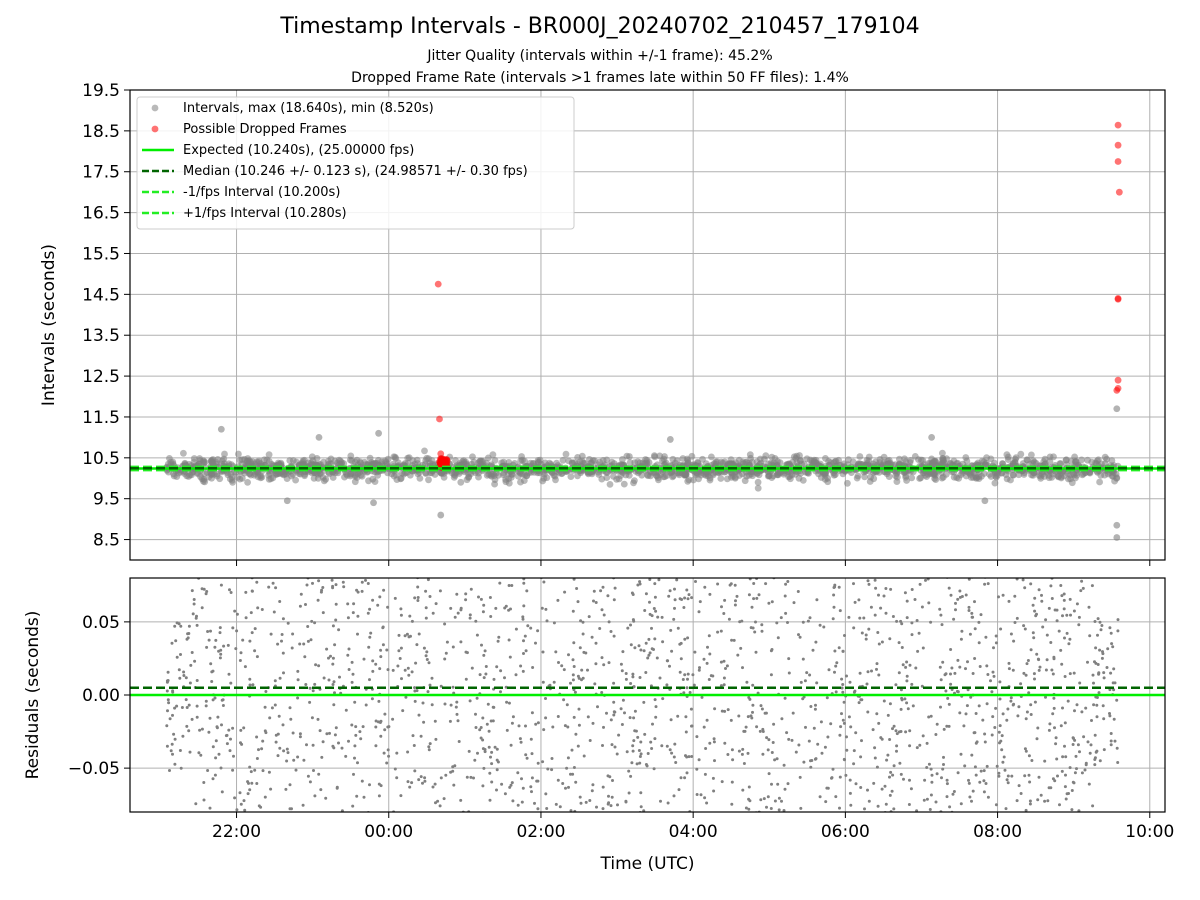 This screenshot has width=1200, height=900. Describe the element at coordinates (441, 454) in the screenshot. I see `dropped-frame-point` at that location.